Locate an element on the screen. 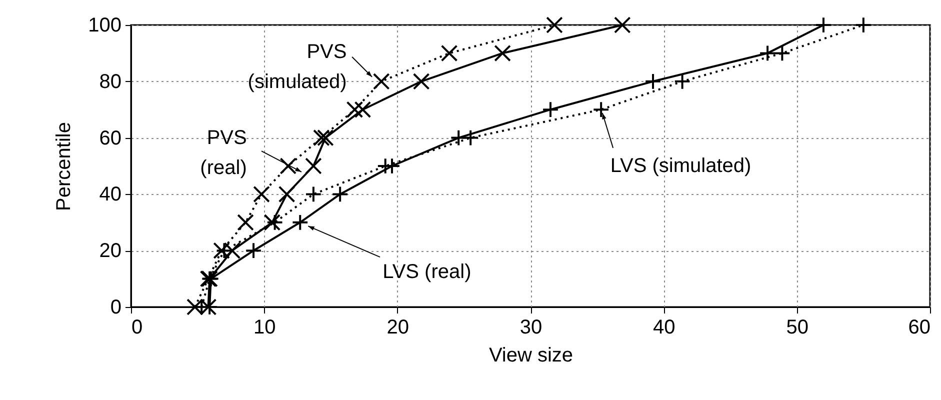 This screenshot has width=941, height=400. x-tick-label: 30 is located at coordinates (531, 327).